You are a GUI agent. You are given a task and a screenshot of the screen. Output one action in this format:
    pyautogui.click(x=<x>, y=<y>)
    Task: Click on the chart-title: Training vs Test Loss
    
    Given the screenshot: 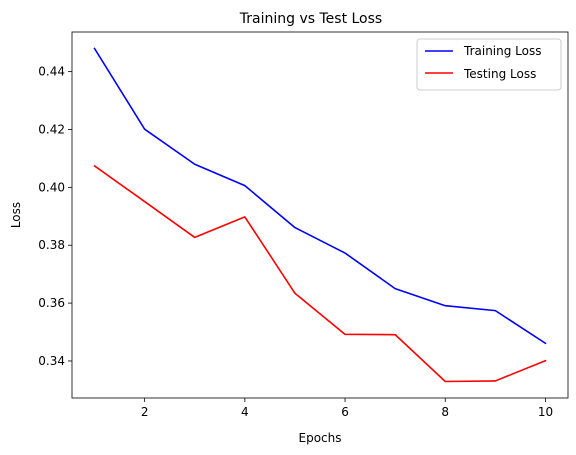 What is the action you would take?
    pyautogui.click(x=310, y=19)
    